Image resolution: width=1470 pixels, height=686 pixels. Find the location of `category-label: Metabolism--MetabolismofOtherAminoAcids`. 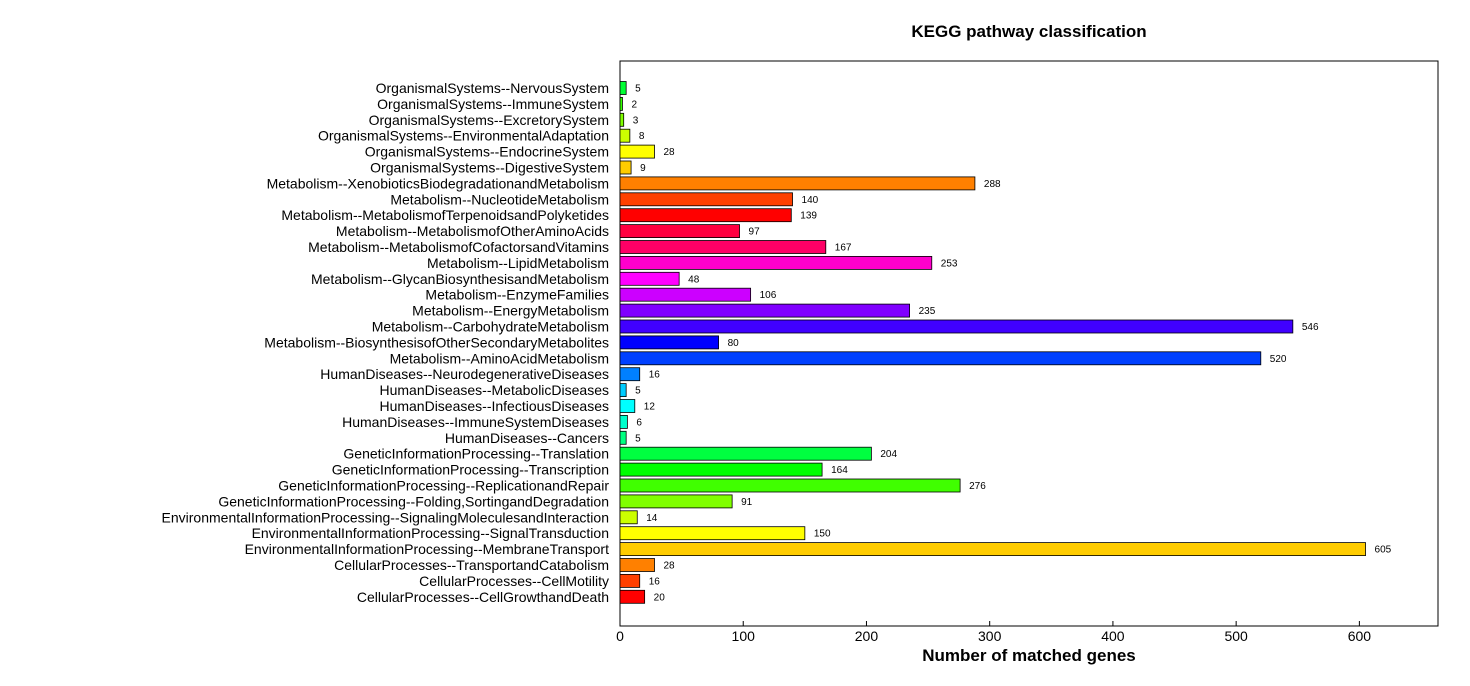

category-label: Metabolism--MetabolismofOtherAminoAcids is located at coordinates (472, 231).